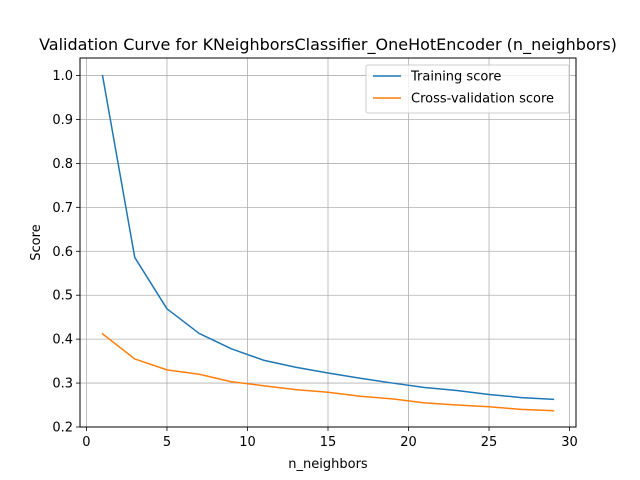  I want to click on legend-label-1: Cross-validation score, so click(482, 99).